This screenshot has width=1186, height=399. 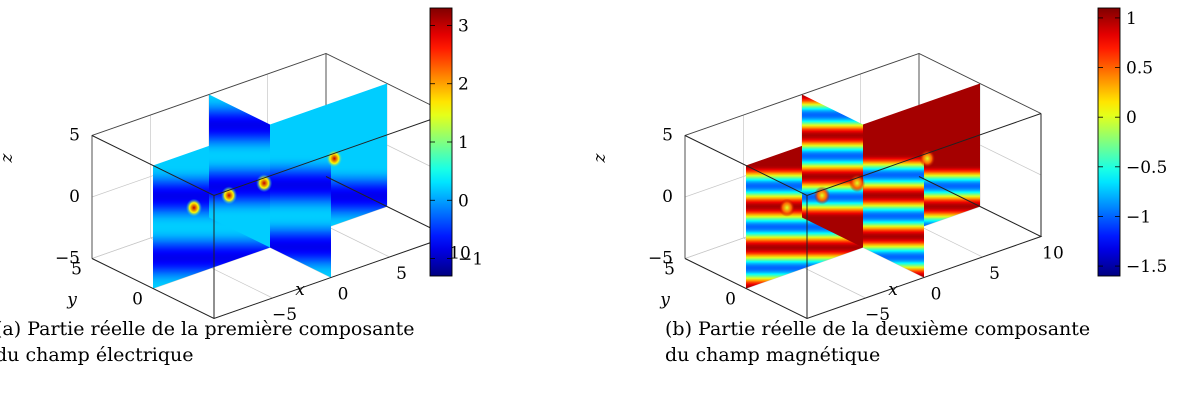 I want to click on caption-line2-b: du champ magnétique, so click(x=773, y=355).